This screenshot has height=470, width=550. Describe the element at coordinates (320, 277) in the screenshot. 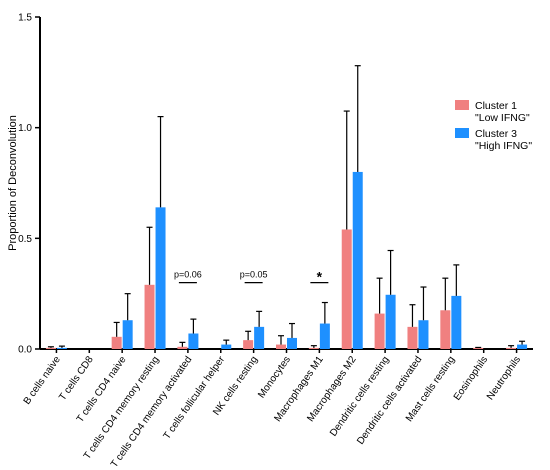

I see `significance-label: *` at that location.